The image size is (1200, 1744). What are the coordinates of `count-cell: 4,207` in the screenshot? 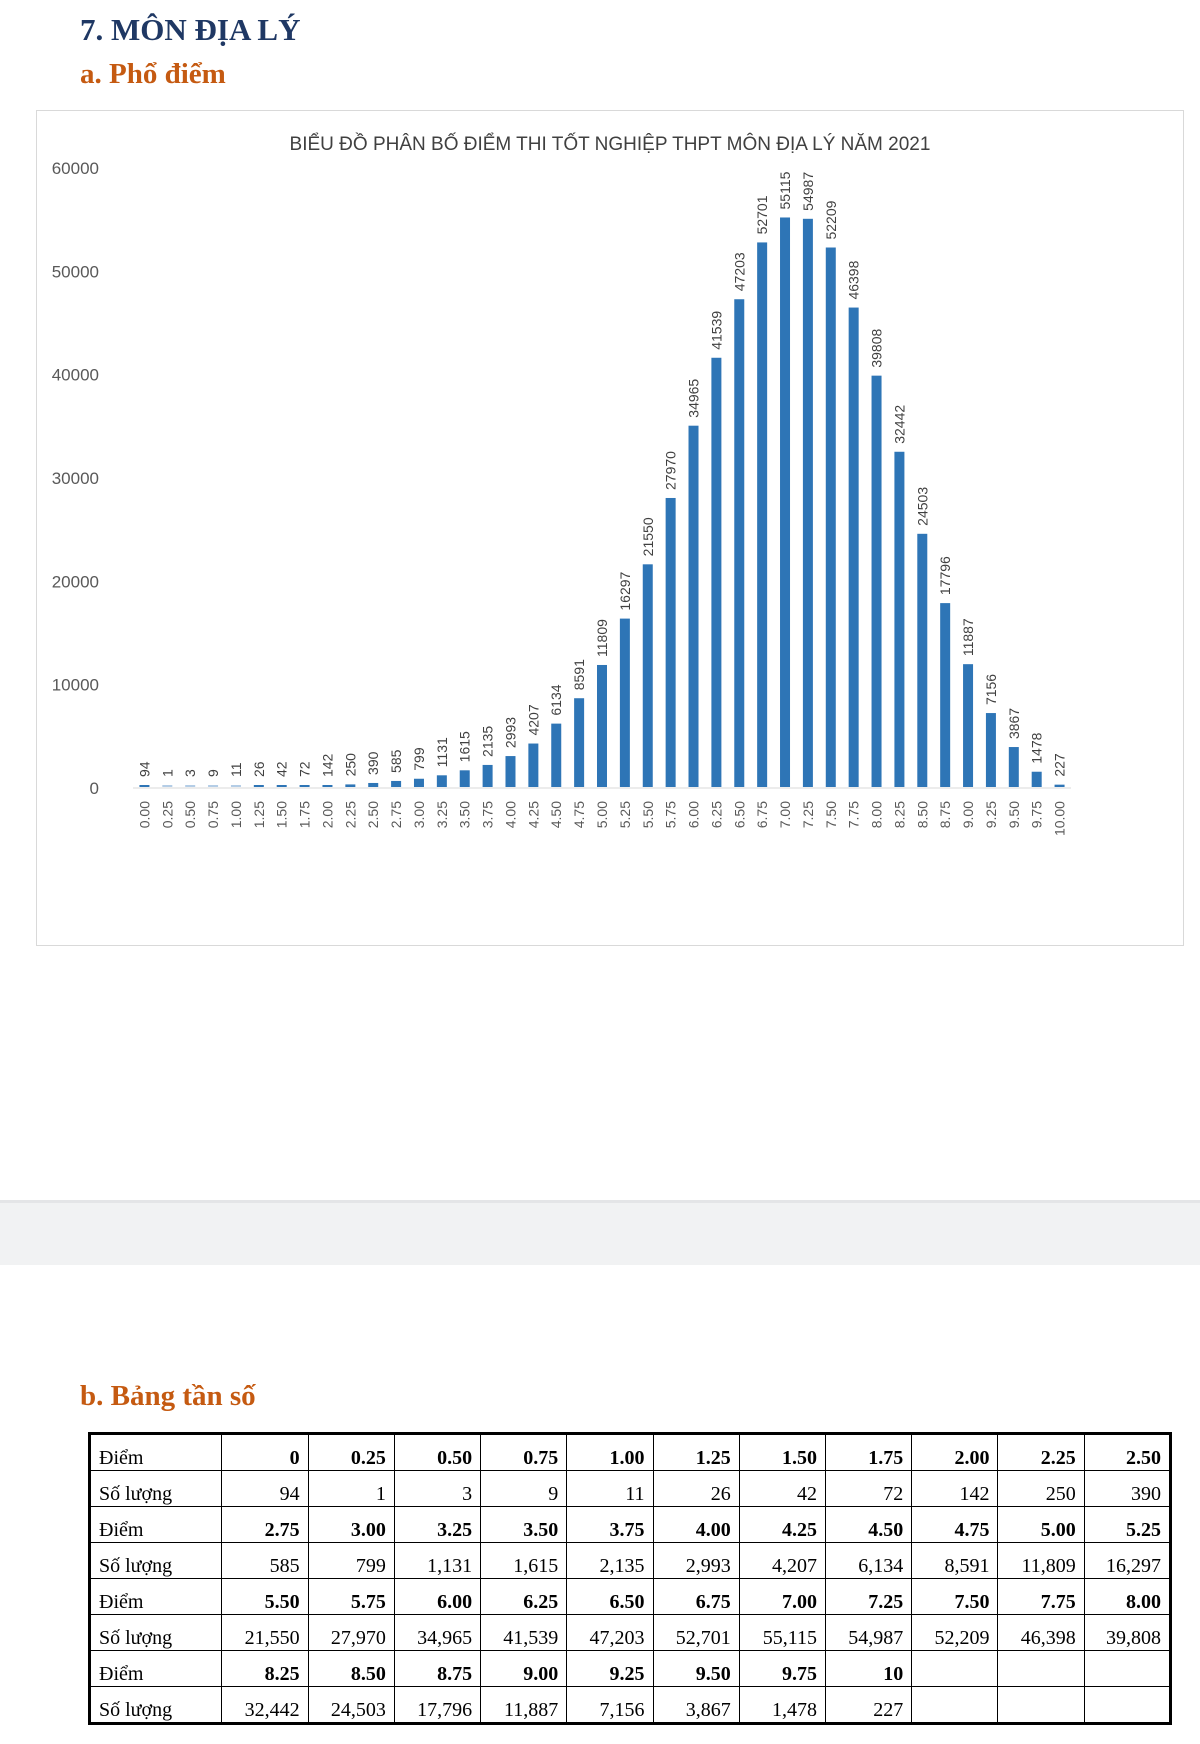 It's located at (782, 1560).